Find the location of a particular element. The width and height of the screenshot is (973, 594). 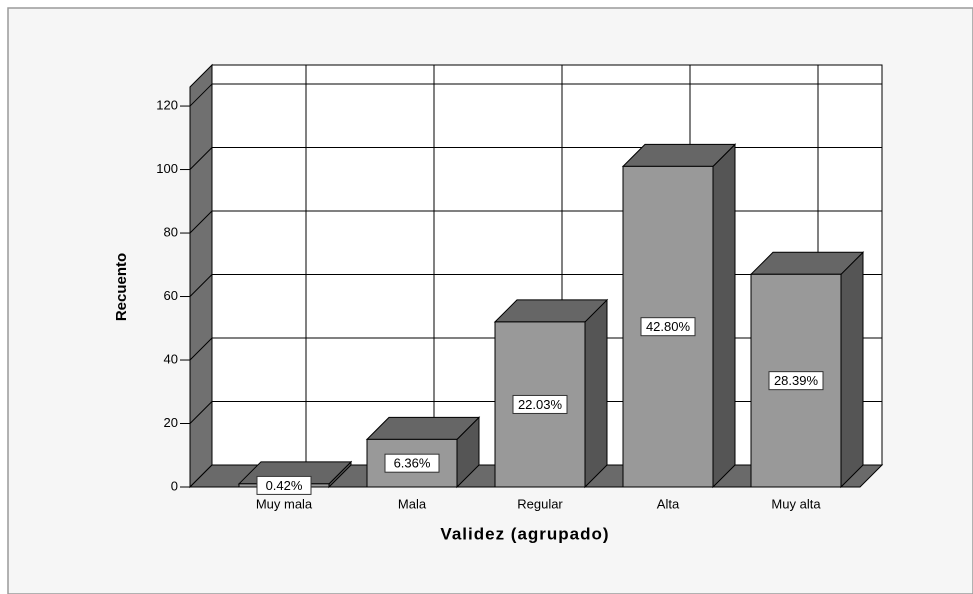

data-label: 6.36% is located at coordinates (412, 463).